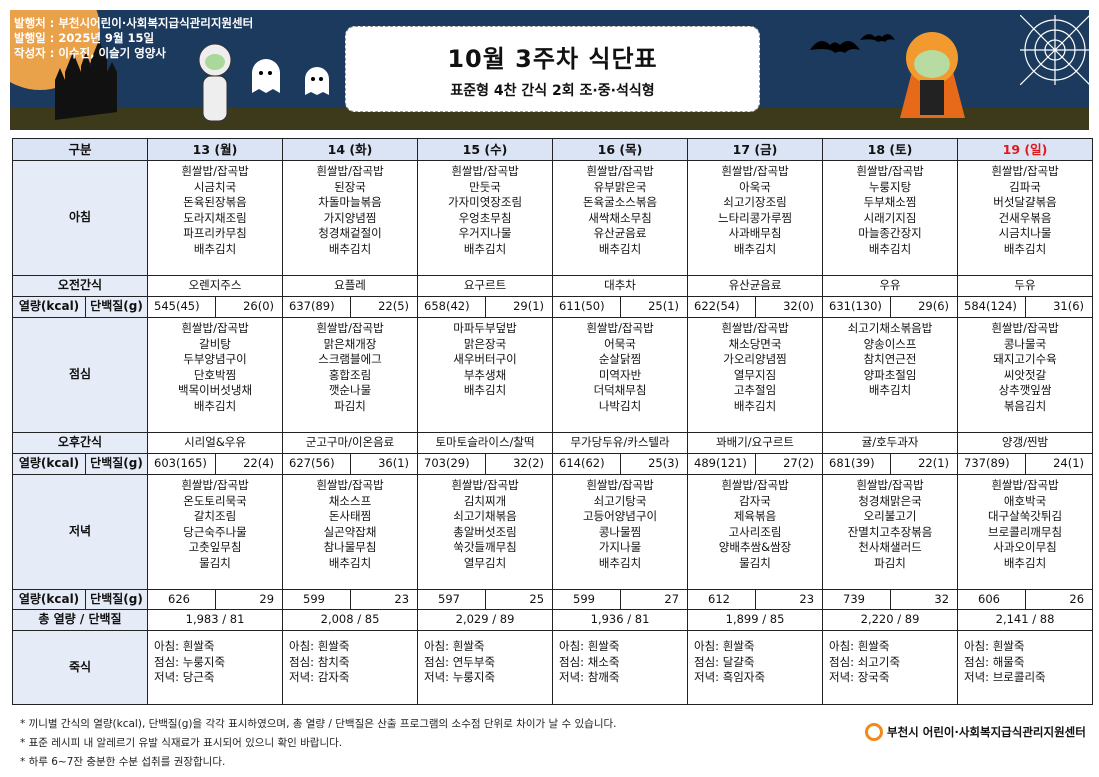 The width and height of the screenshot is (1099, 777). What do you see at coordinates (620, 547) in the screenshot?
I see `menu-item: 가지나물` at bounding box center [620, 547].